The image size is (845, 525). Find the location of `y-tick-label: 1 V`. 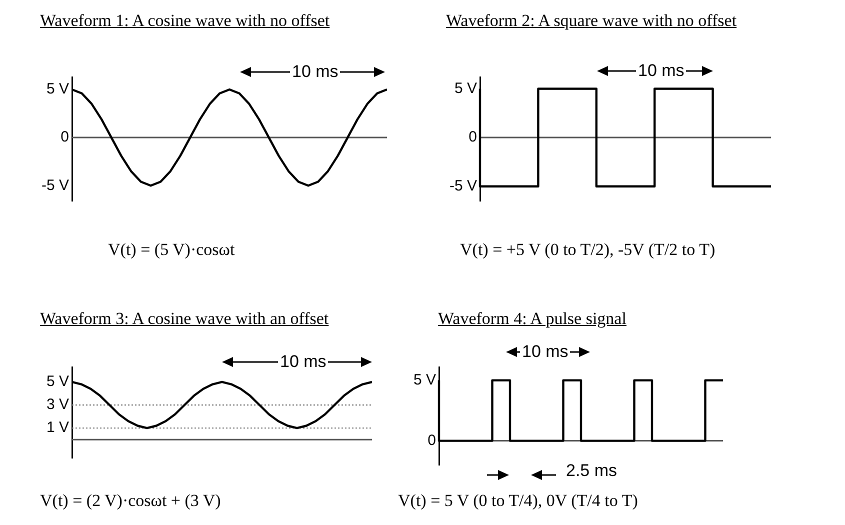

y-tick-label: 1 V is located at coordinates (57, 427).